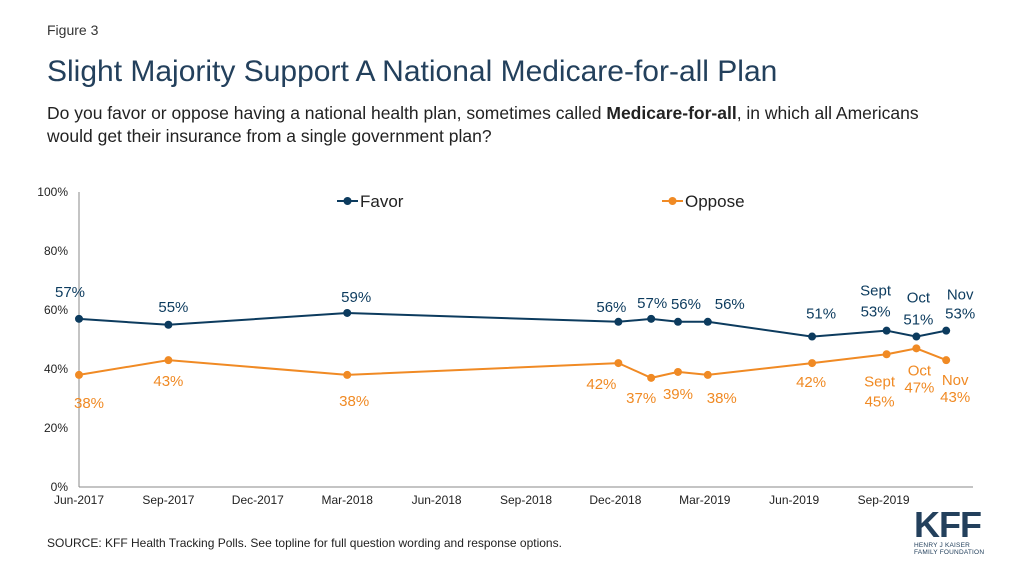 Image resolution: width=1024 pixels, height=576 pixels. What do you see at coordinates (949, 552) in the screenshot?
I see `logo-line-2: FAMILY FOUNDATION` at bounding box center [949, 552].